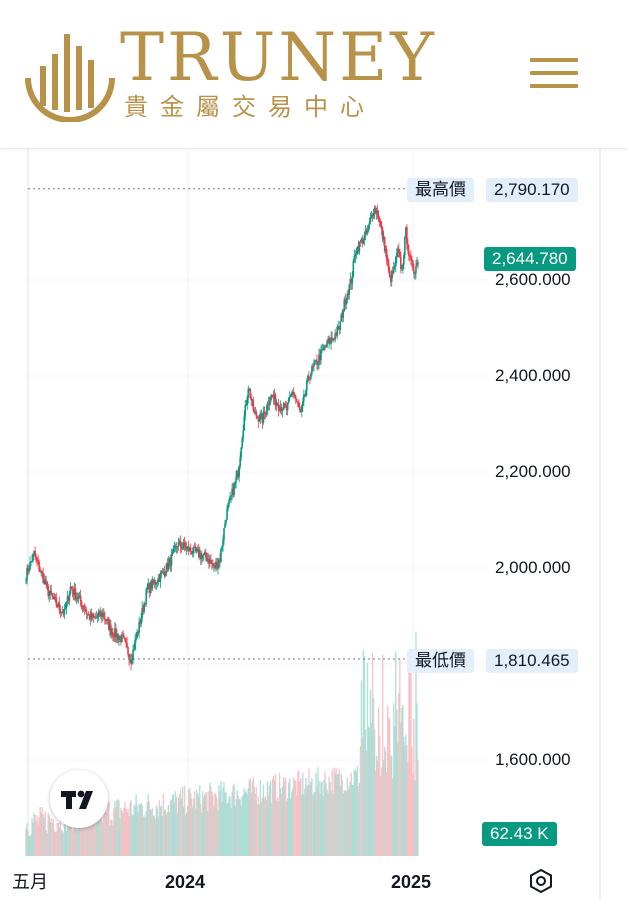 The width and height of the screenshot is (628, 900). What do you see at coordinates (554, 76) in the screenshot?
I see `hamburger-menu-icon` at bounding box center [554, 76].